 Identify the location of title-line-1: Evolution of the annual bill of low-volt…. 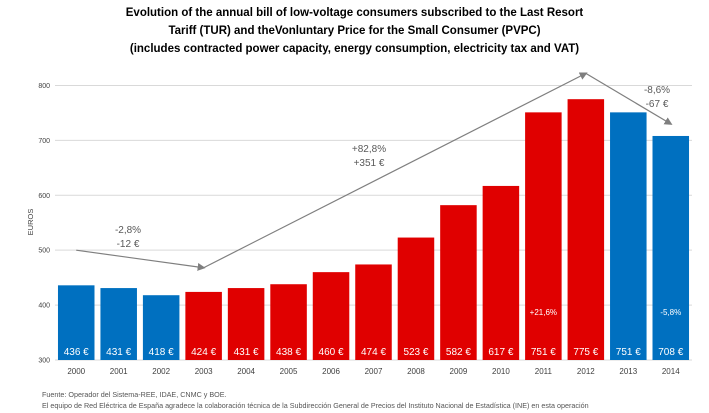
(354, 13).